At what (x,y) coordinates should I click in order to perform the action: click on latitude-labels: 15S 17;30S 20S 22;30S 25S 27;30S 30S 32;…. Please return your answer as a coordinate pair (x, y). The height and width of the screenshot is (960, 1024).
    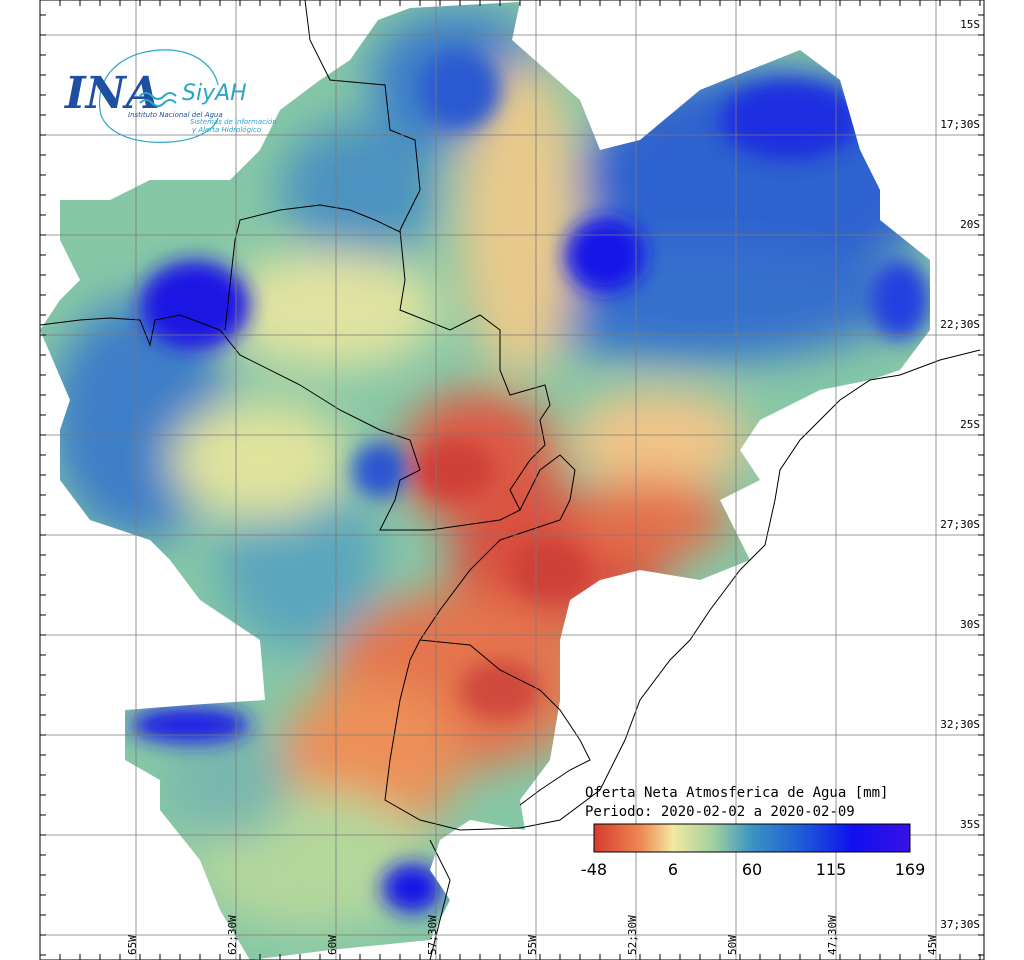
    Looking at the image, I should click on (960, 474).